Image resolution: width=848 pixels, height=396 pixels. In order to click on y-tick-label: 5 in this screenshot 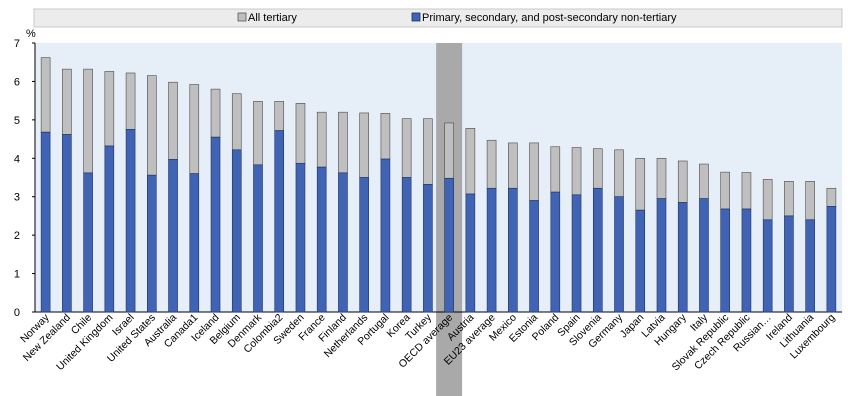, I will do `click(17, 121)`.